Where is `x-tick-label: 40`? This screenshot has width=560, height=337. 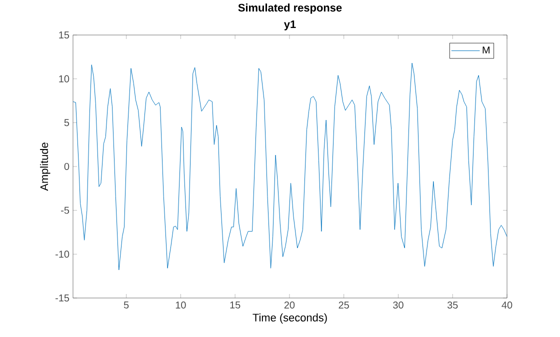
x-tick-label: 40 is located at coordinates (507, 305).